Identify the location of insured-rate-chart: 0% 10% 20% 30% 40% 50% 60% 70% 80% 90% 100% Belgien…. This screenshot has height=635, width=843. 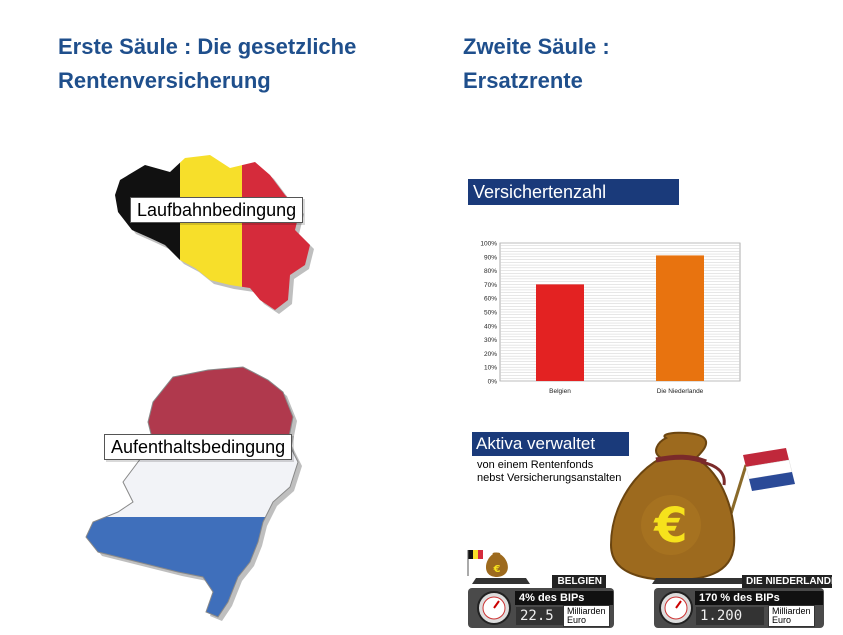
(610, 318).